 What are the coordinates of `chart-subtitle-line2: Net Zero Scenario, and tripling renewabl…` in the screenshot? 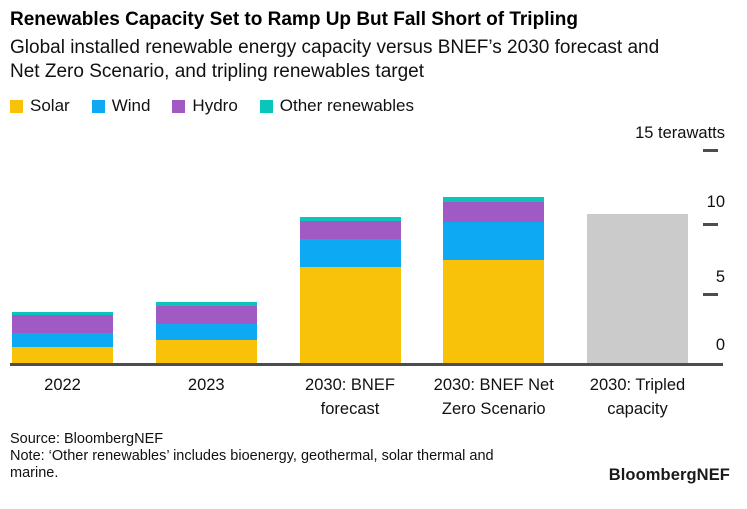 It's located at (217, 72).